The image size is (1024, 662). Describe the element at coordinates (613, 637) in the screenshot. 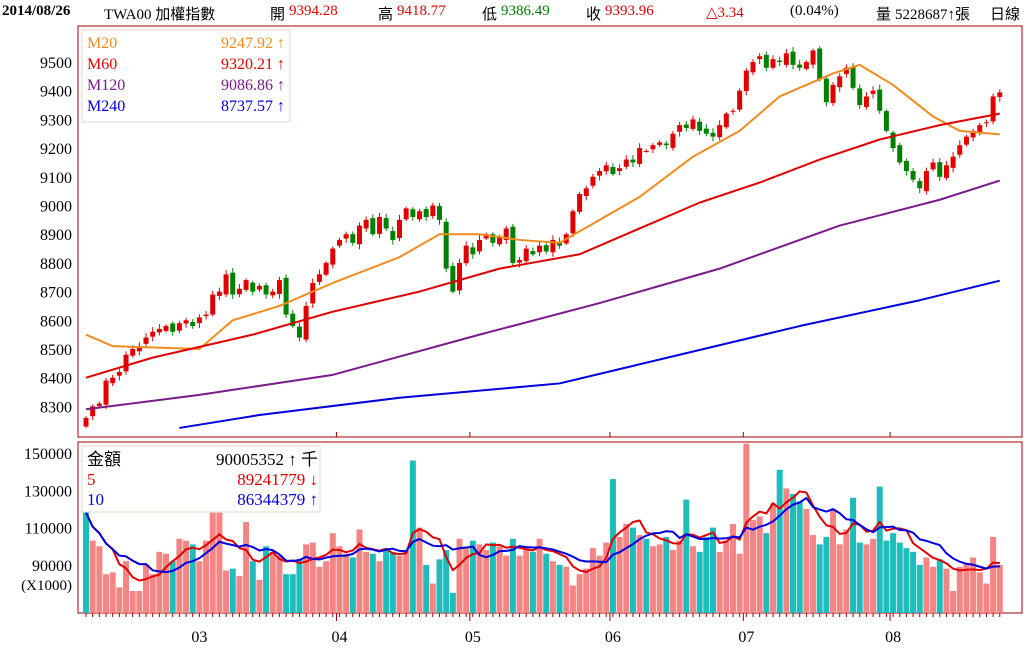

I see `month-label: 06` at that location.